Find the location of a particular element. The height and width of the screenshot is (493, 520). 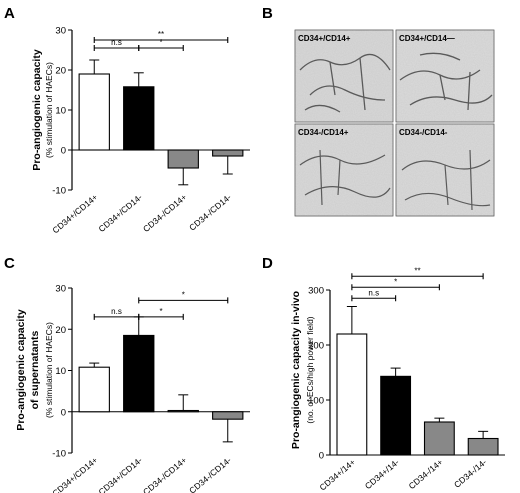

micrograph-label: CD34-/CD14- is located at coordinates (423, 132).